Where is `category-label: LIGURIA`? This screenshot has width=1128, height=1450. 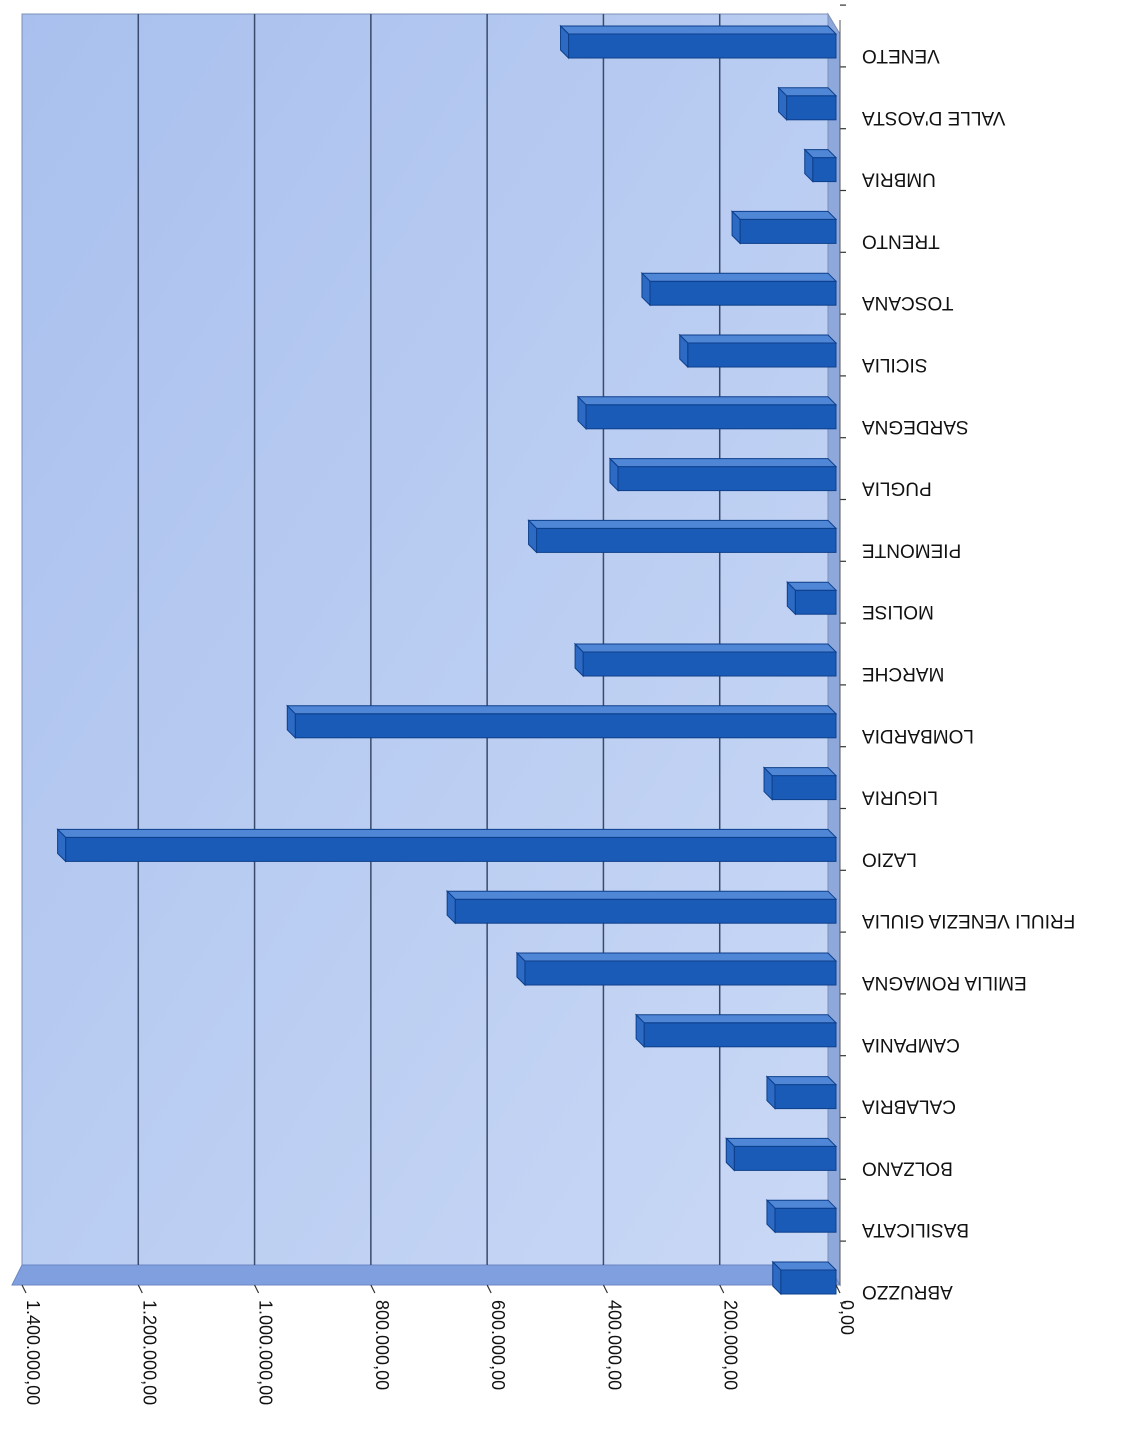 category-label: LIGURIA is located at coordinates (900, 797).